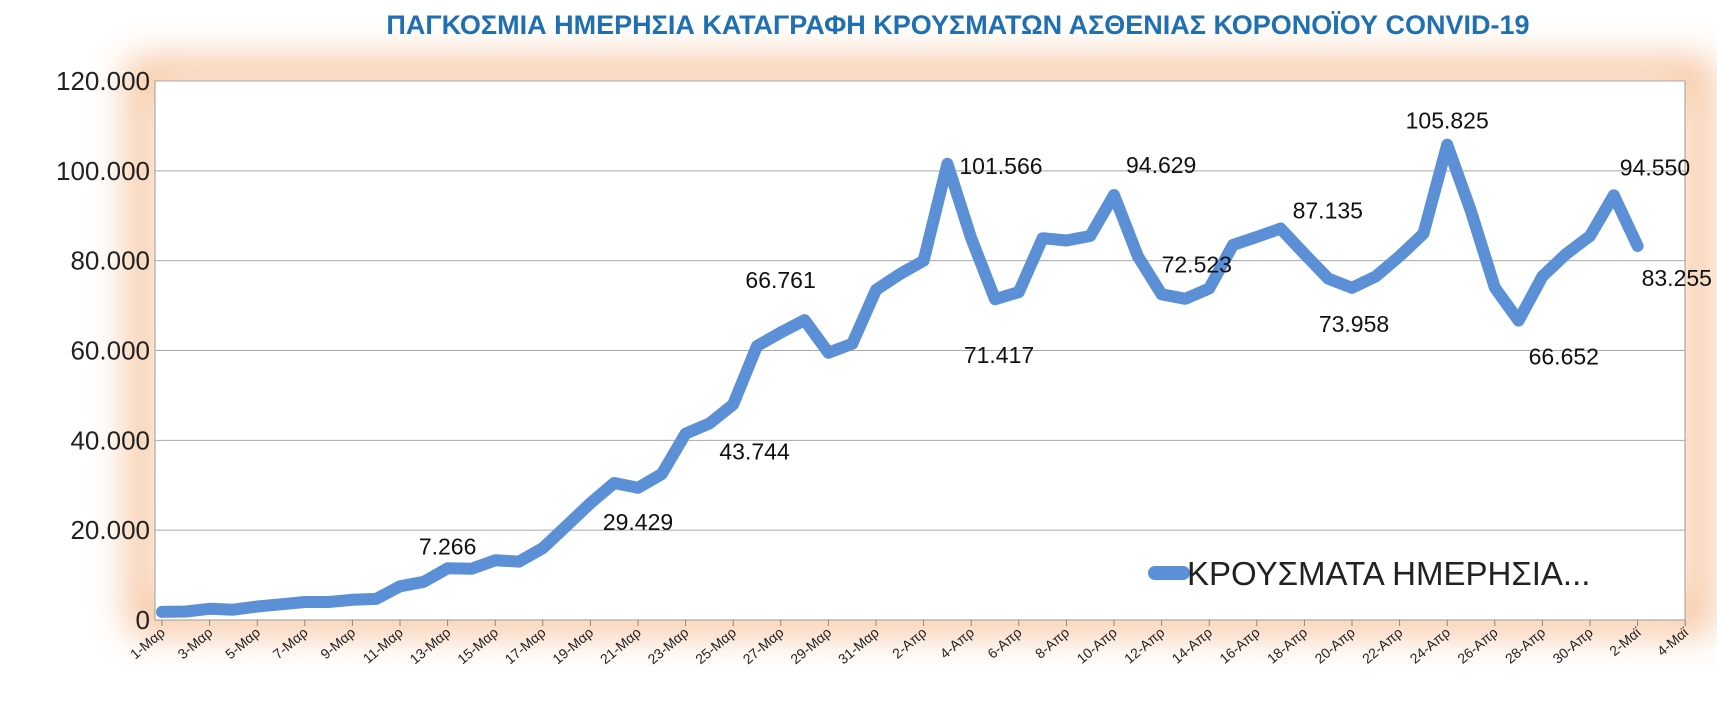 The image size is (1717, 712). What do you see at coordinates (103, 171) in the screenshot?
I see `y-tick-label: 100.000` at bounding box center [103, 171].